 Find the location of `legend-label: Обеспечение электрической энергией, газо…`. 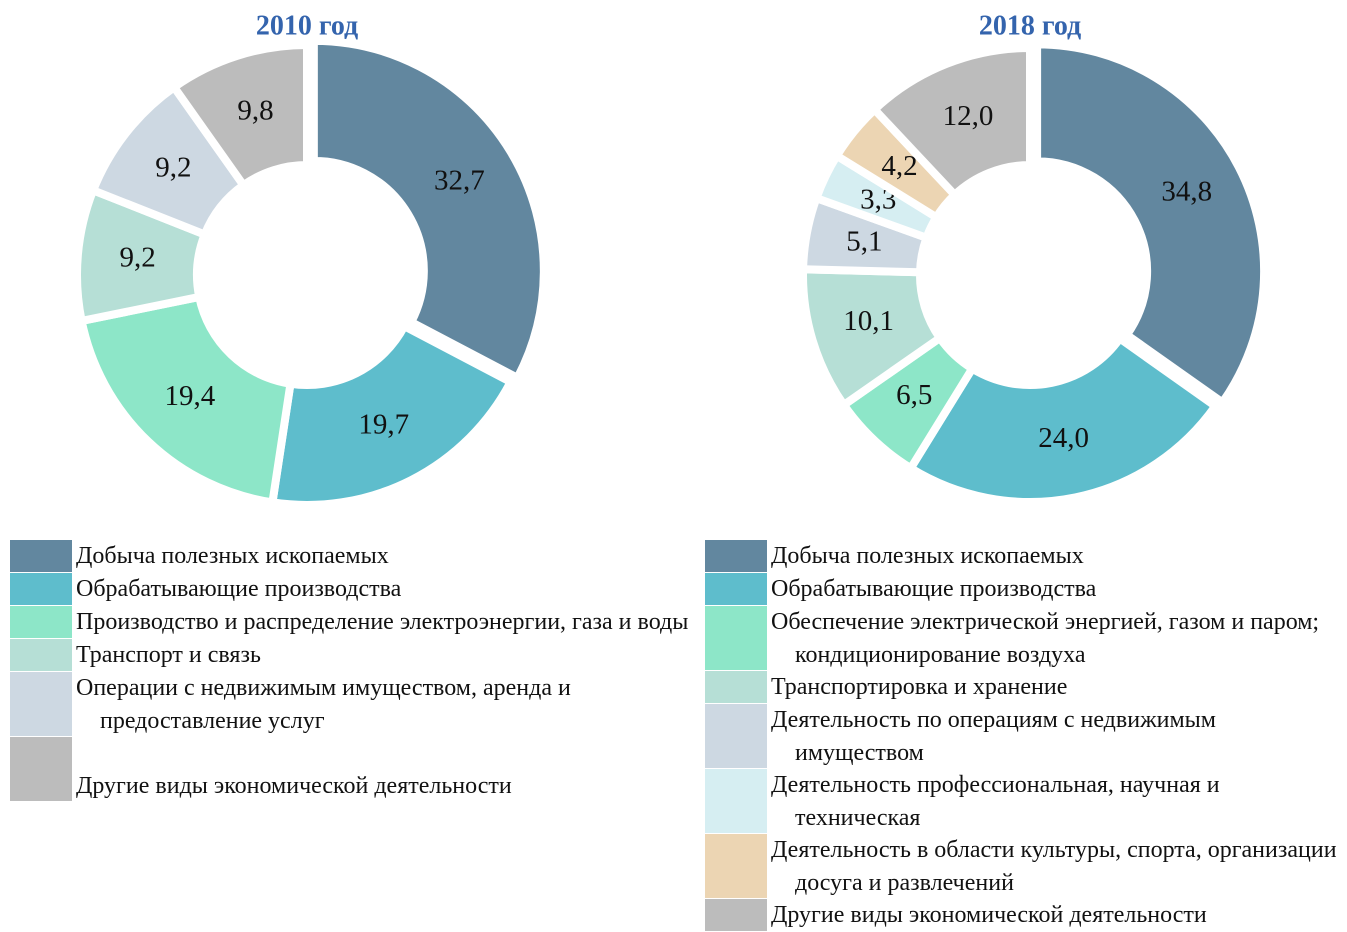

legend-label: Обеспечение электрической энергией, газо… is located at coordinates (1045, 638).